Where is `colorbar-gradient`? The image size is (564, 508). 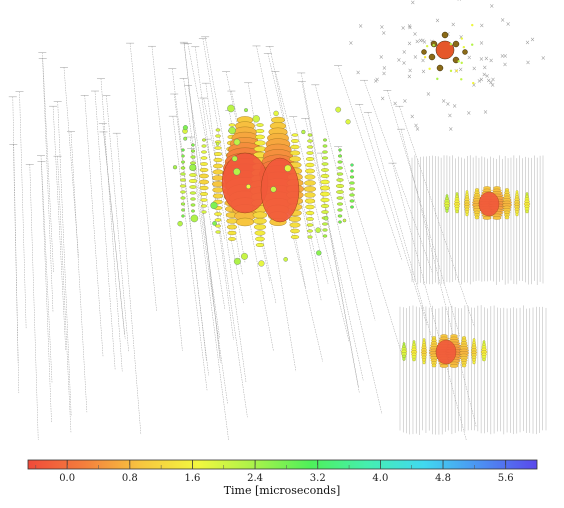 colorbar-gradient is located at coordinates (282, 464).